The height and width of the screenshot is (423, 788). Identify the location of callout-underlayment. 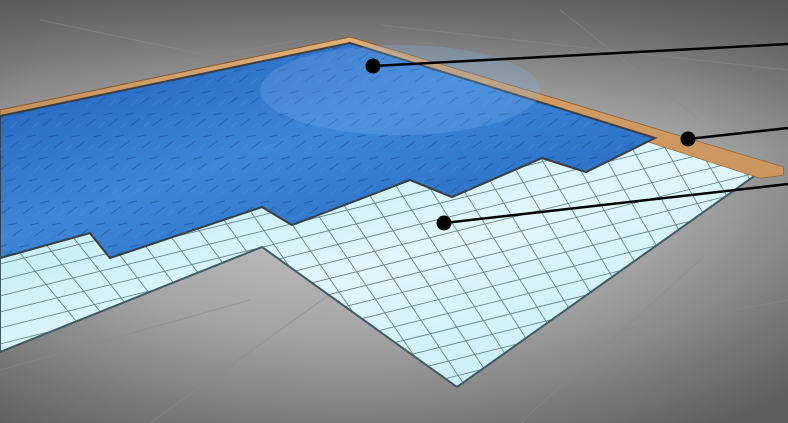
(612, 206).